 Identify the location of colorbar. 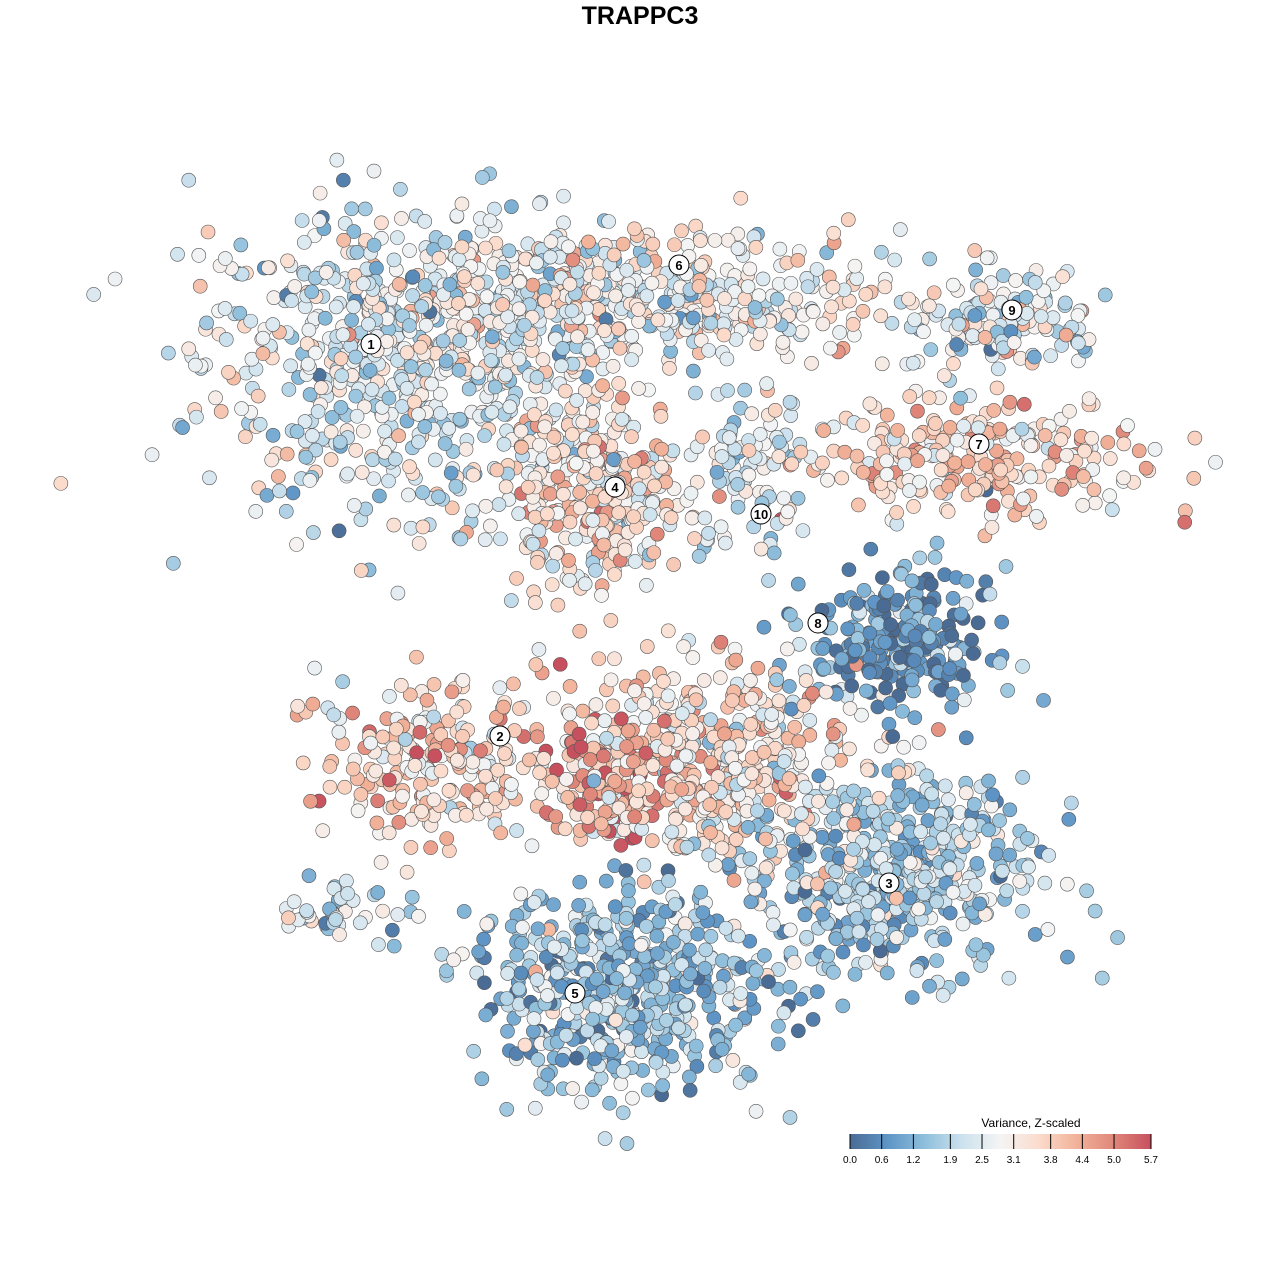
(1000, 1141).